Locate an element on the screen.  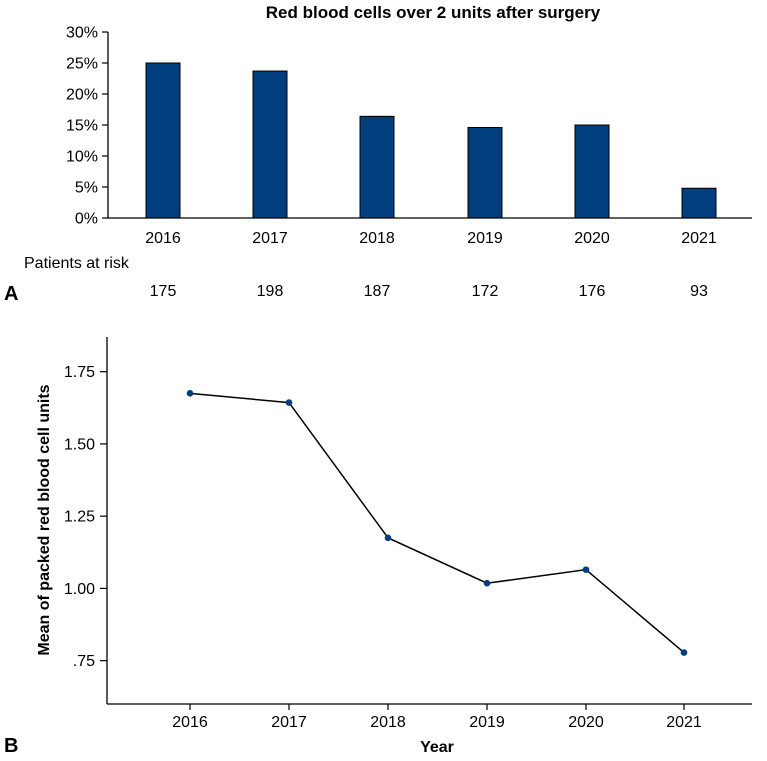
chart-a-x-tick-label: 2017 is located at coordinates (270, 238).